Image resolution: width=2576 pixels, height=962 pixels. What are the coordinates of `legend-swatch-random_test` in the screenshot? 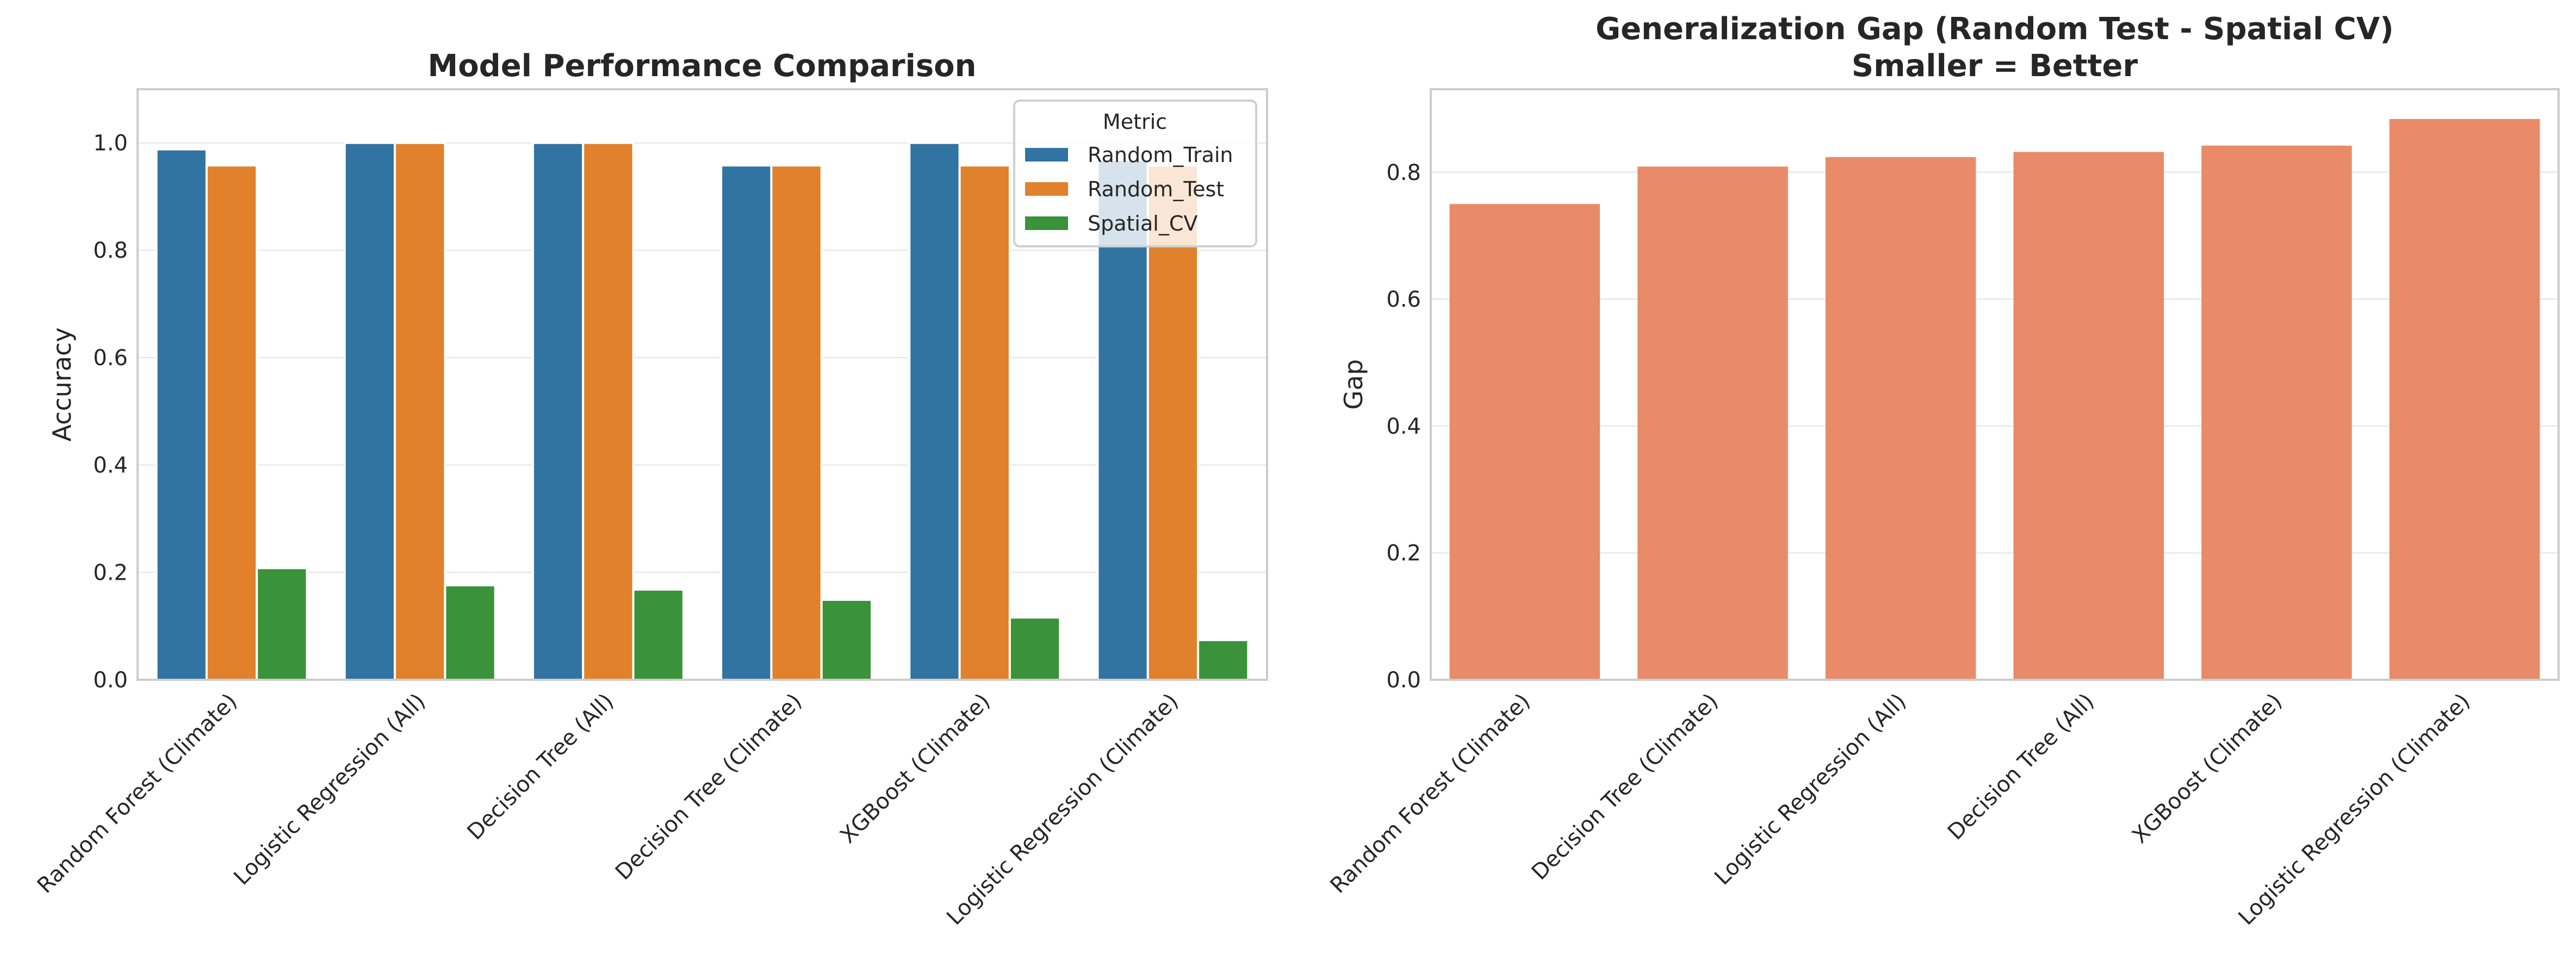 It's located at (1046, 189).